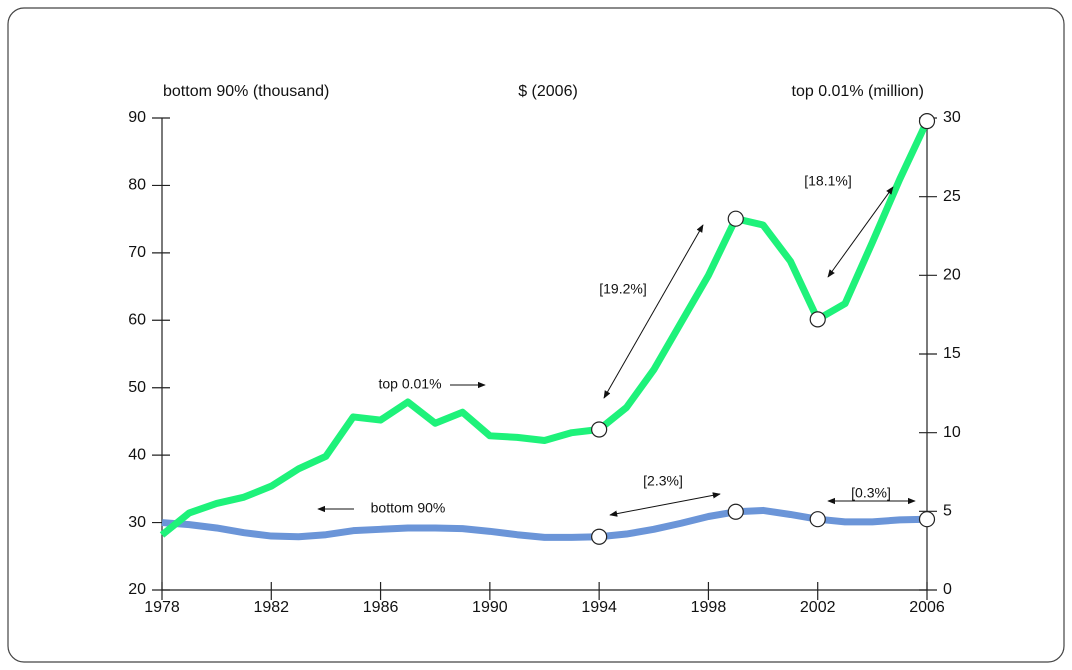 This screenshot has width=1072, height=670. I want to click on x-tick-label: 1994, so click(599, 607).